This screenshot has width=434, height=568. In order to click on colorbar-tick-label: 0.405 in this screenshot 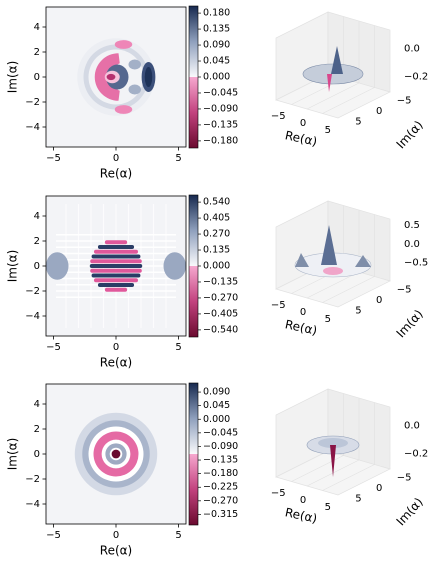, I will do `click(216, 218)`.